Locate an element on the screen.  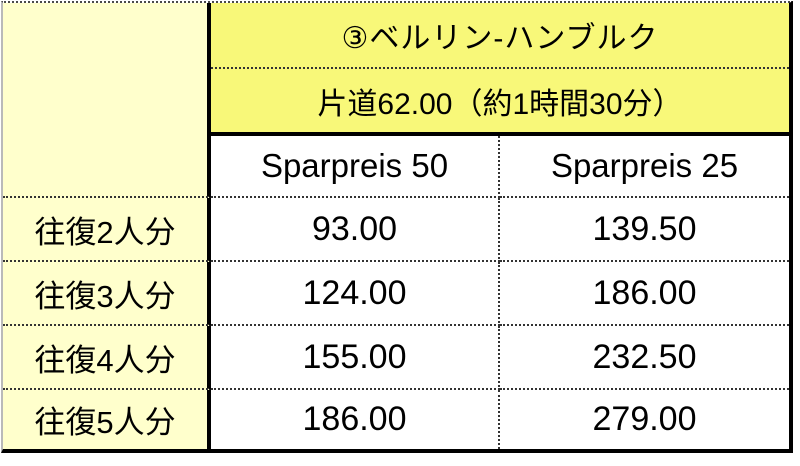
corner-cell is located at coordinates (107, 100).